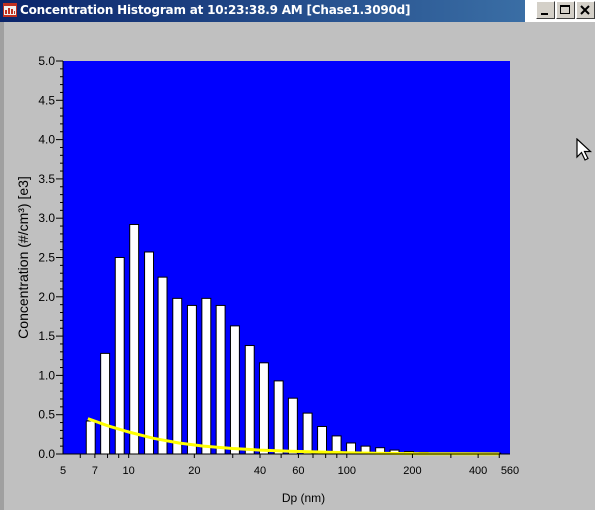  I want to click on y-tick-label: 4.5, so click(46, 100).